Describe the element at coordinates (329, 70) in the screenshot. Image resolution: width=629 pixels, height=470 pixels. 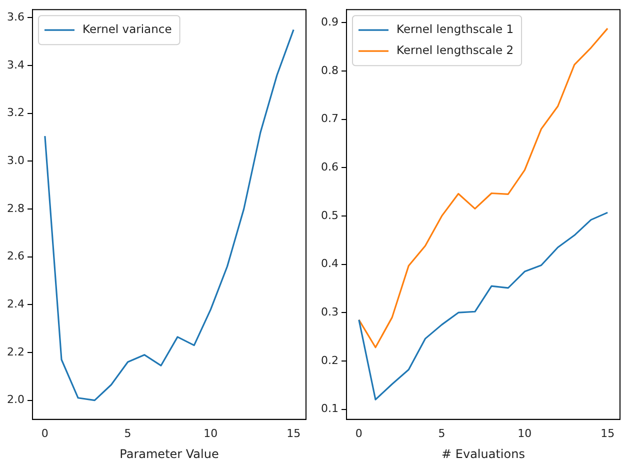
I see `y-tick-label: 0.8` at that location.